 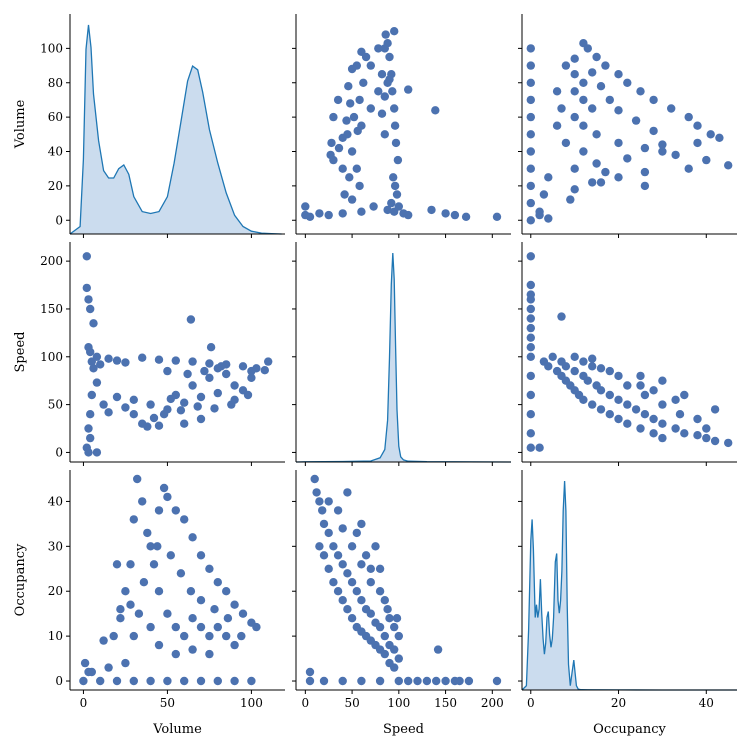 I want to click on y-tick-label: 0, so click(x=59, y=681).